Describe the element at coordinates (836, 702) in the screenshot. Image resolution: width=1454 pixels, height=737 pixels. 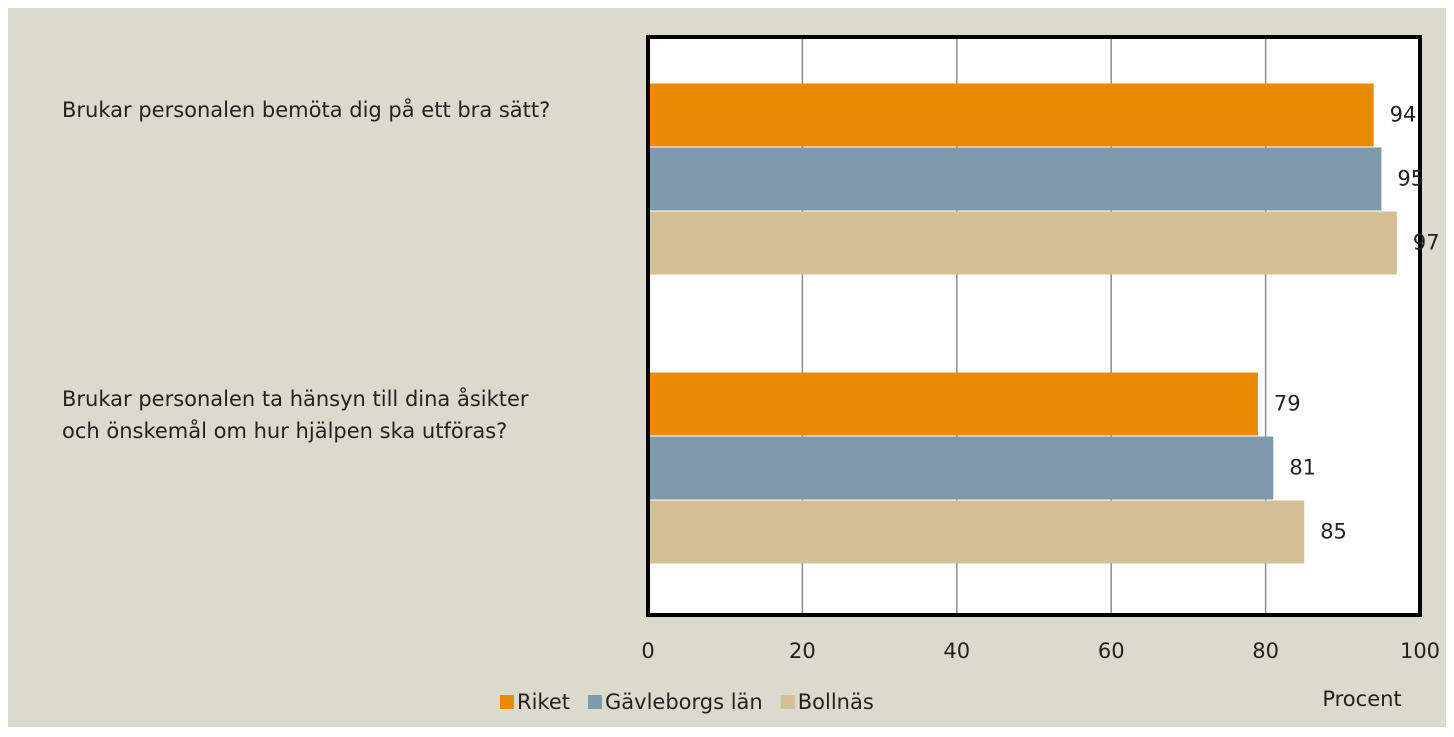
I see `legend-label: Bollnäs` at that location.